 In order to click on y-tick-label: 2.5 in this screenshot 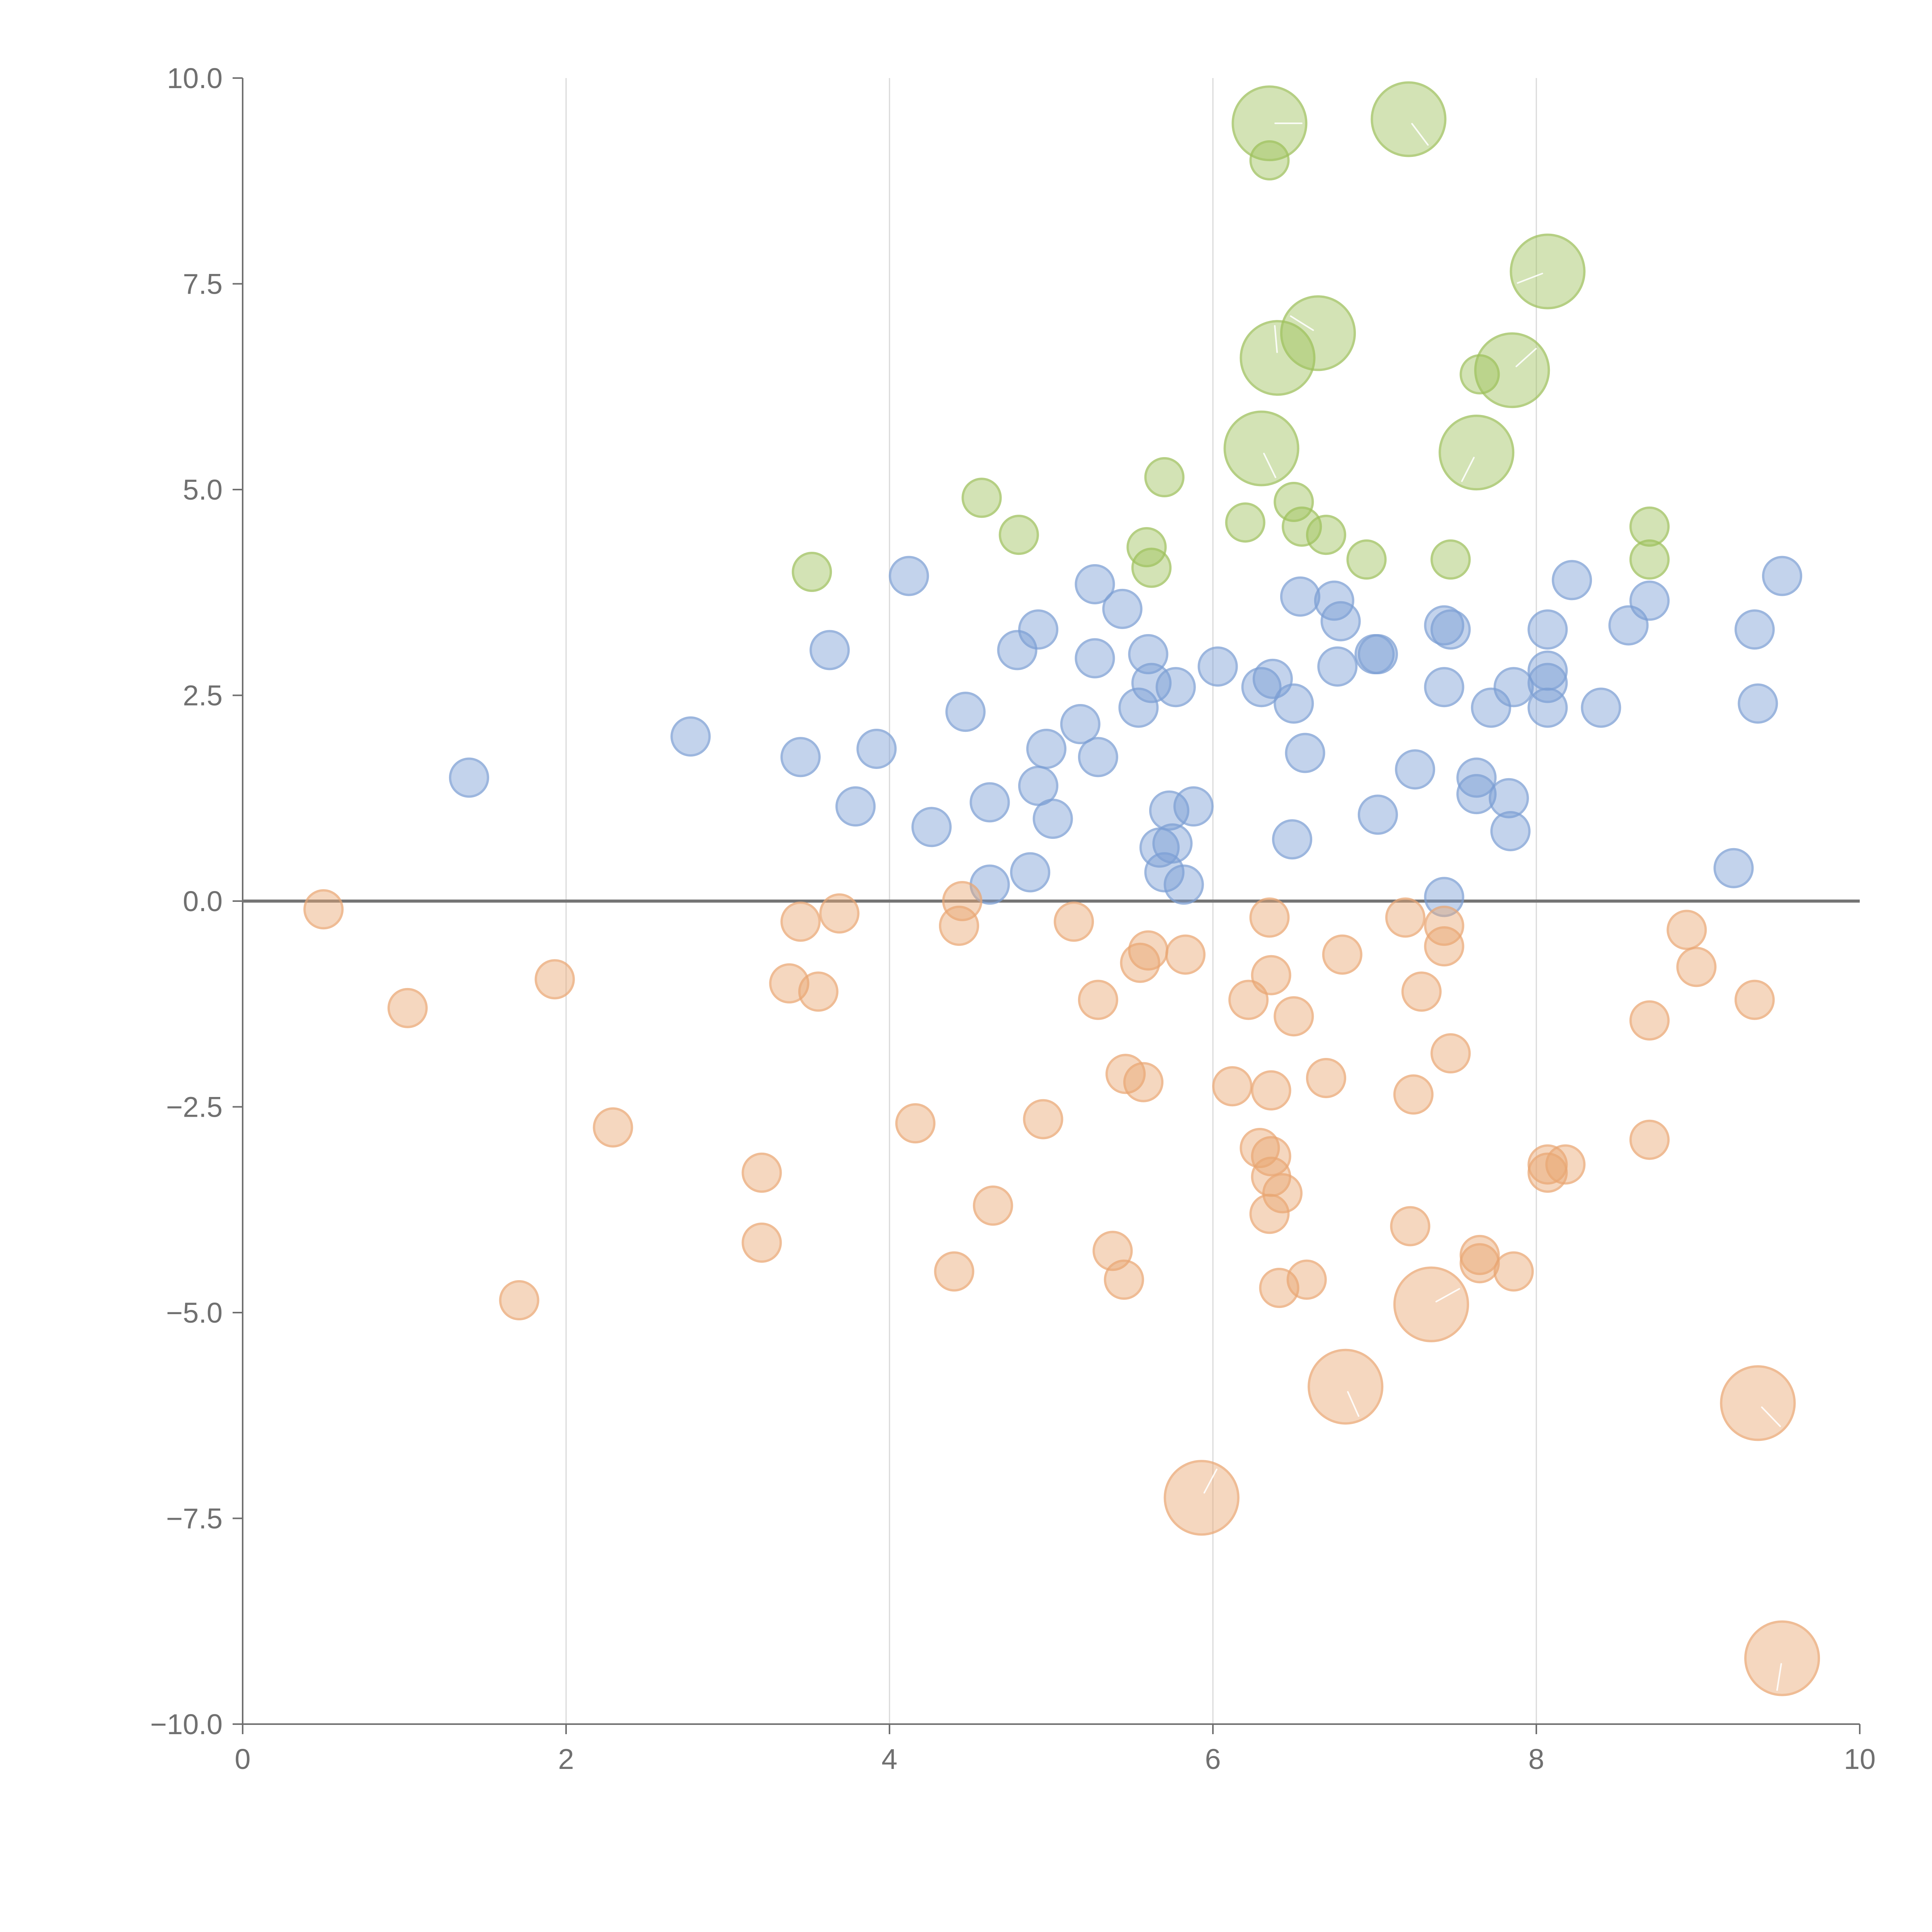, I will do `click(203, 696)`.